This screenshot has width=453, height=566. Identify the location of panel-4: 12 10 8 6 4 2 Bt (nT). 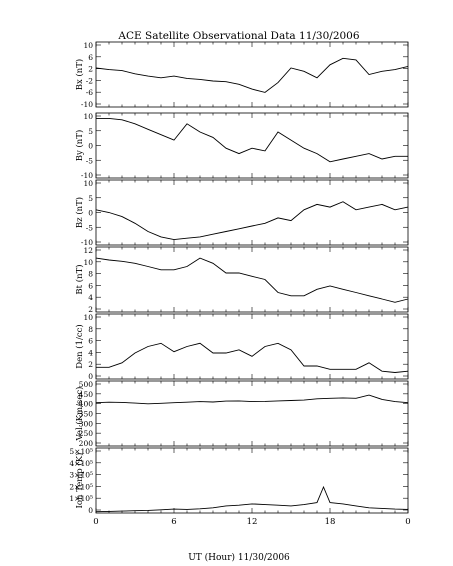
(241, 280).